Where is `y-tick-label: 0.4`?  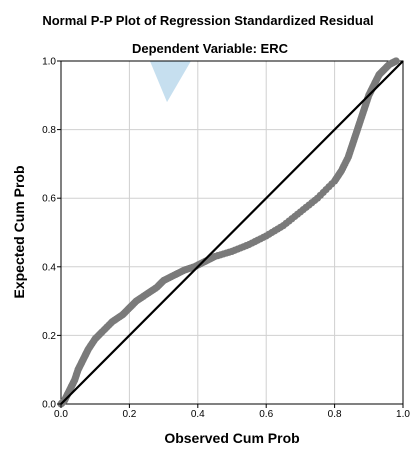
y-tick-label: 0.4 is located at coordinates (49, 267).